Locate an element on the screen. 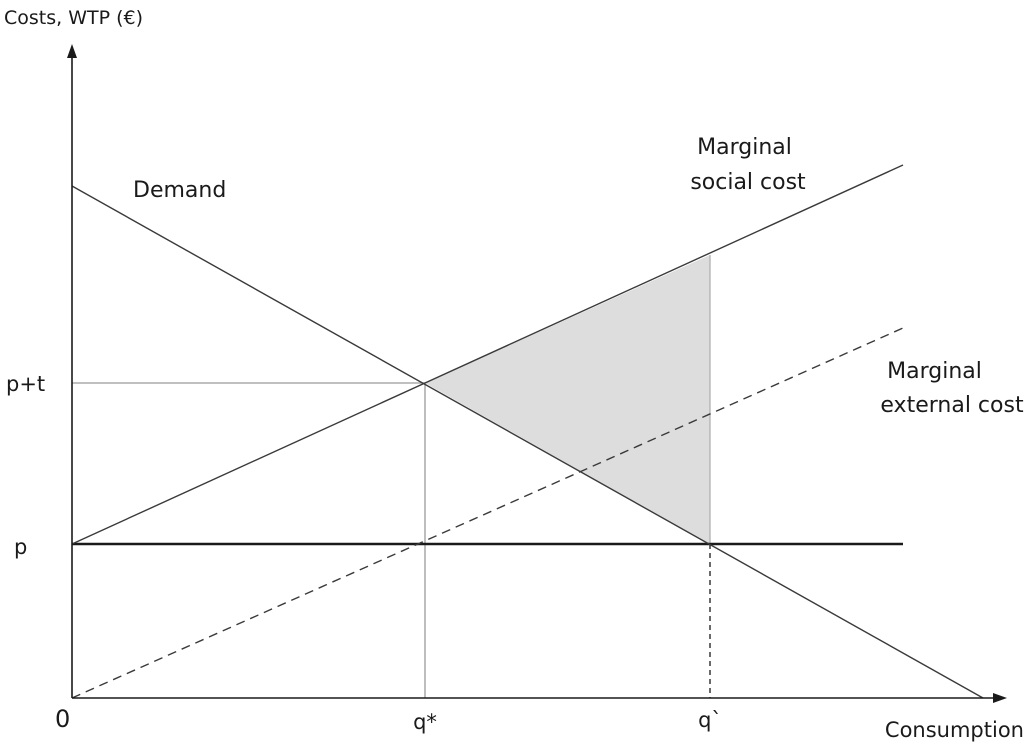 The image size is (1029, 747). x-axis-label: Consumption is located at coordinates (954, 730).